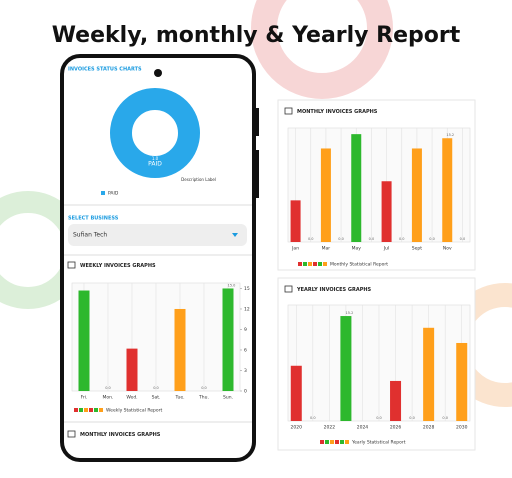 The width and height of the screenshot is (512, 478). I want to click on x-tick-label: Mon., so click(108, 398).